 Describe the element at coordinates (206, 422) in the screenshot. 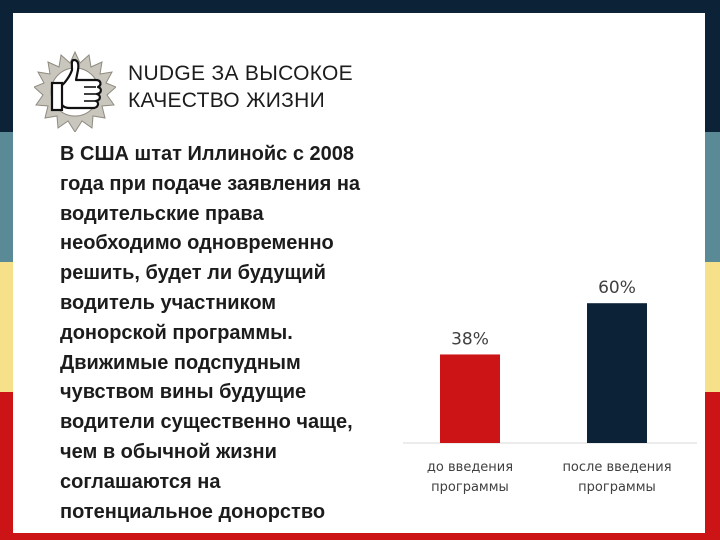

I see `body-line: водители существенно чаще,` at that location.